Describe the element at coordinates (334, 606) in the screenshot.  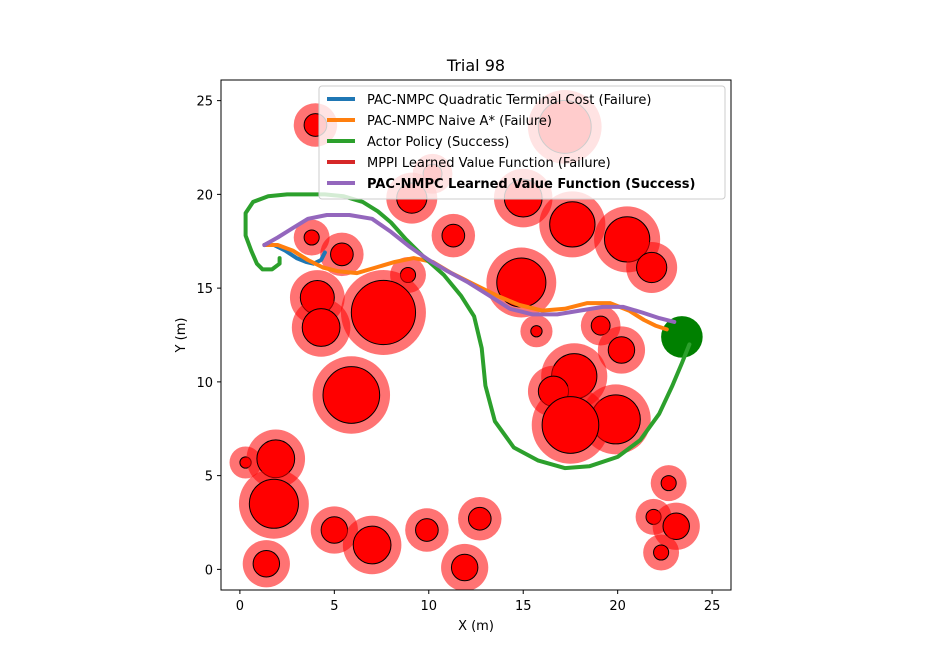
I see `x-tick-label: 5` at that location.